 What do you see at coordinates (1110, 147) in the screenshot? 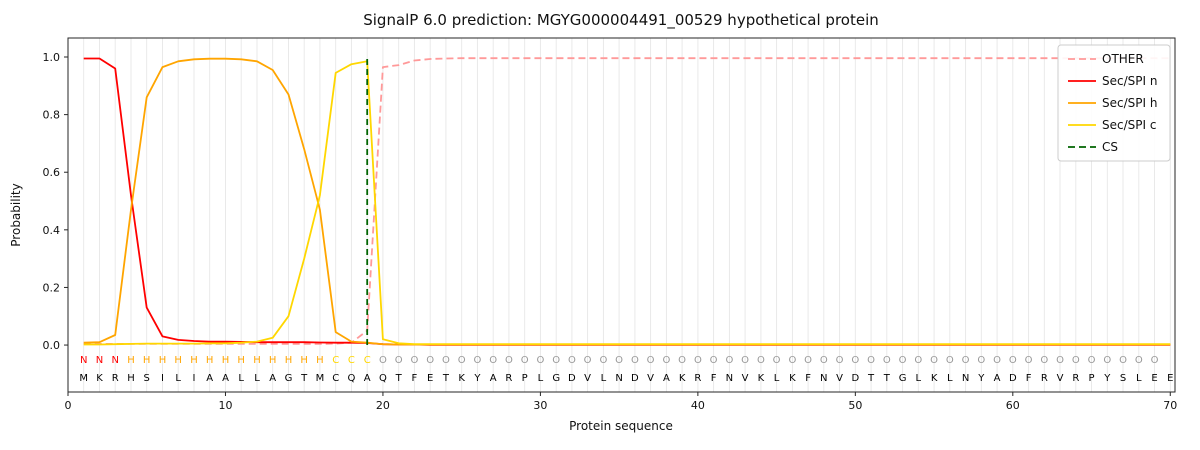
I see `legend-label-cs: CS` at bounding box center [1110, 147].